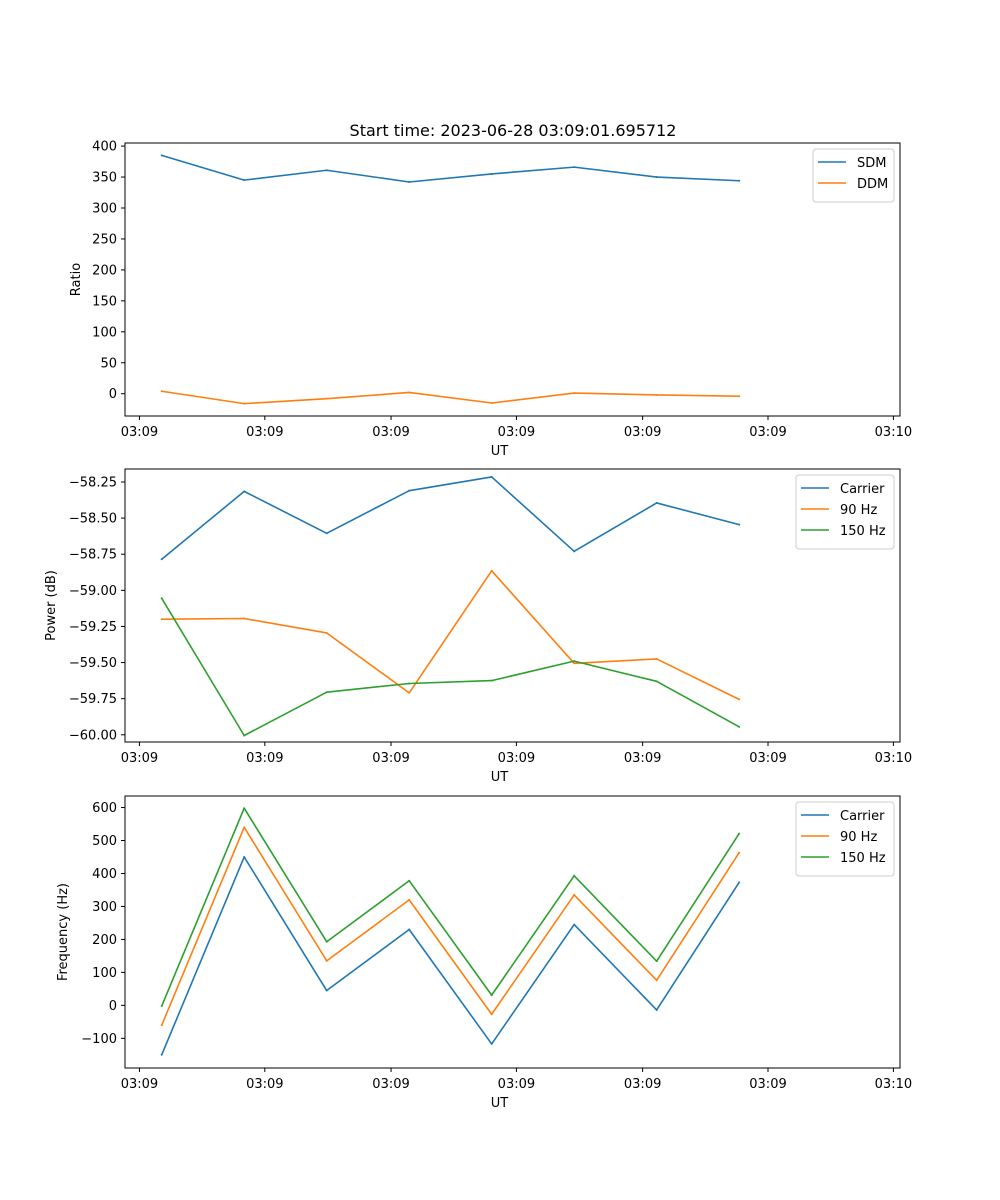  I want to click on ratio-ytick-label: 400, so click(104, 147).